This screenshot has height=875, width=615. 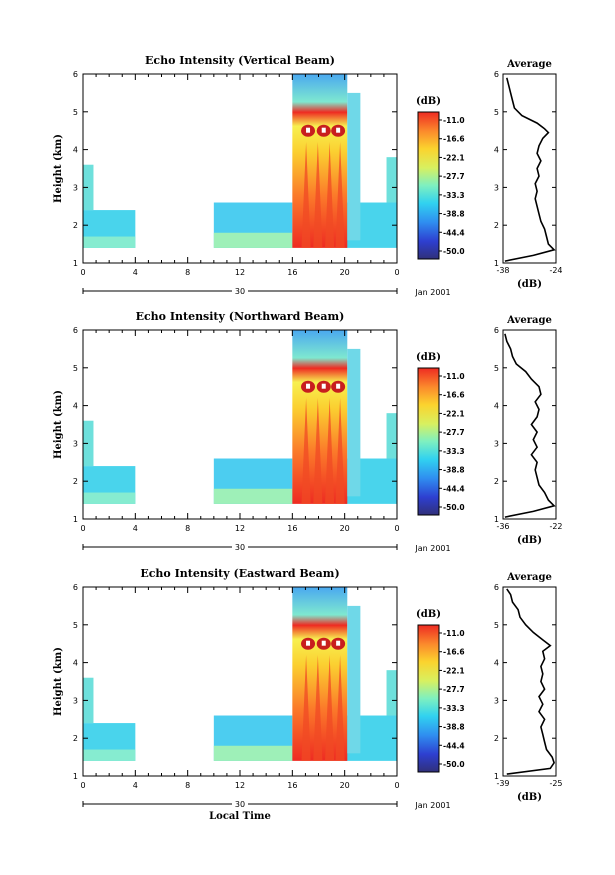 What do you see at coordinates (432, 548) in the screenshot?
I see `date-label: Jan 2001` at bounding box center [432, 548].